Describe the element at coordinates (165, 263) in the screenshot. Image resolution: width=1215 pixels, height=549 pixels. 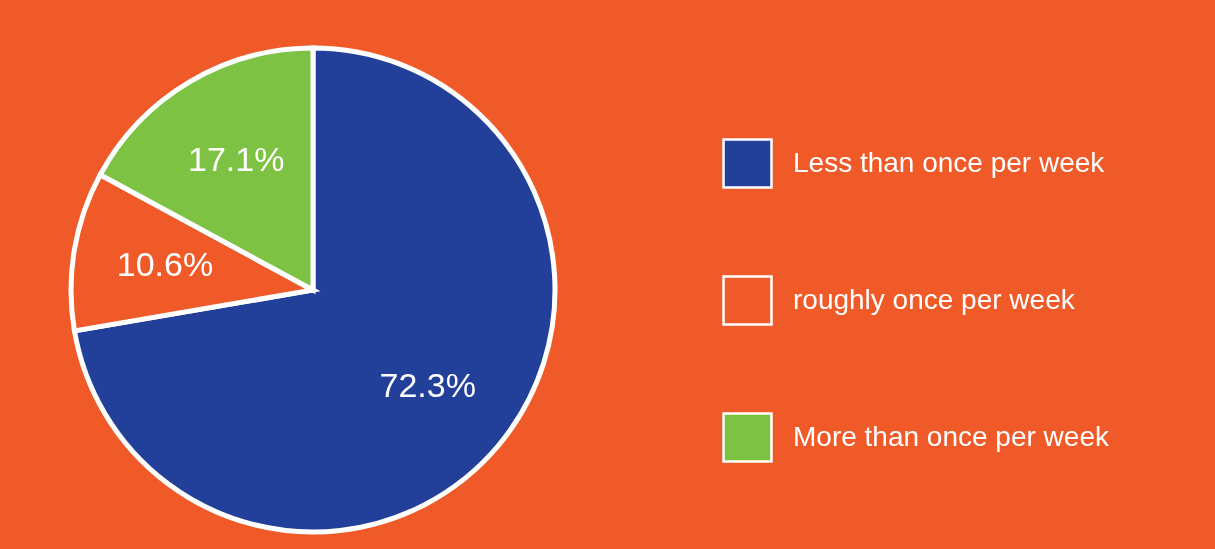
I see `data-label: 10.6%` at that location.